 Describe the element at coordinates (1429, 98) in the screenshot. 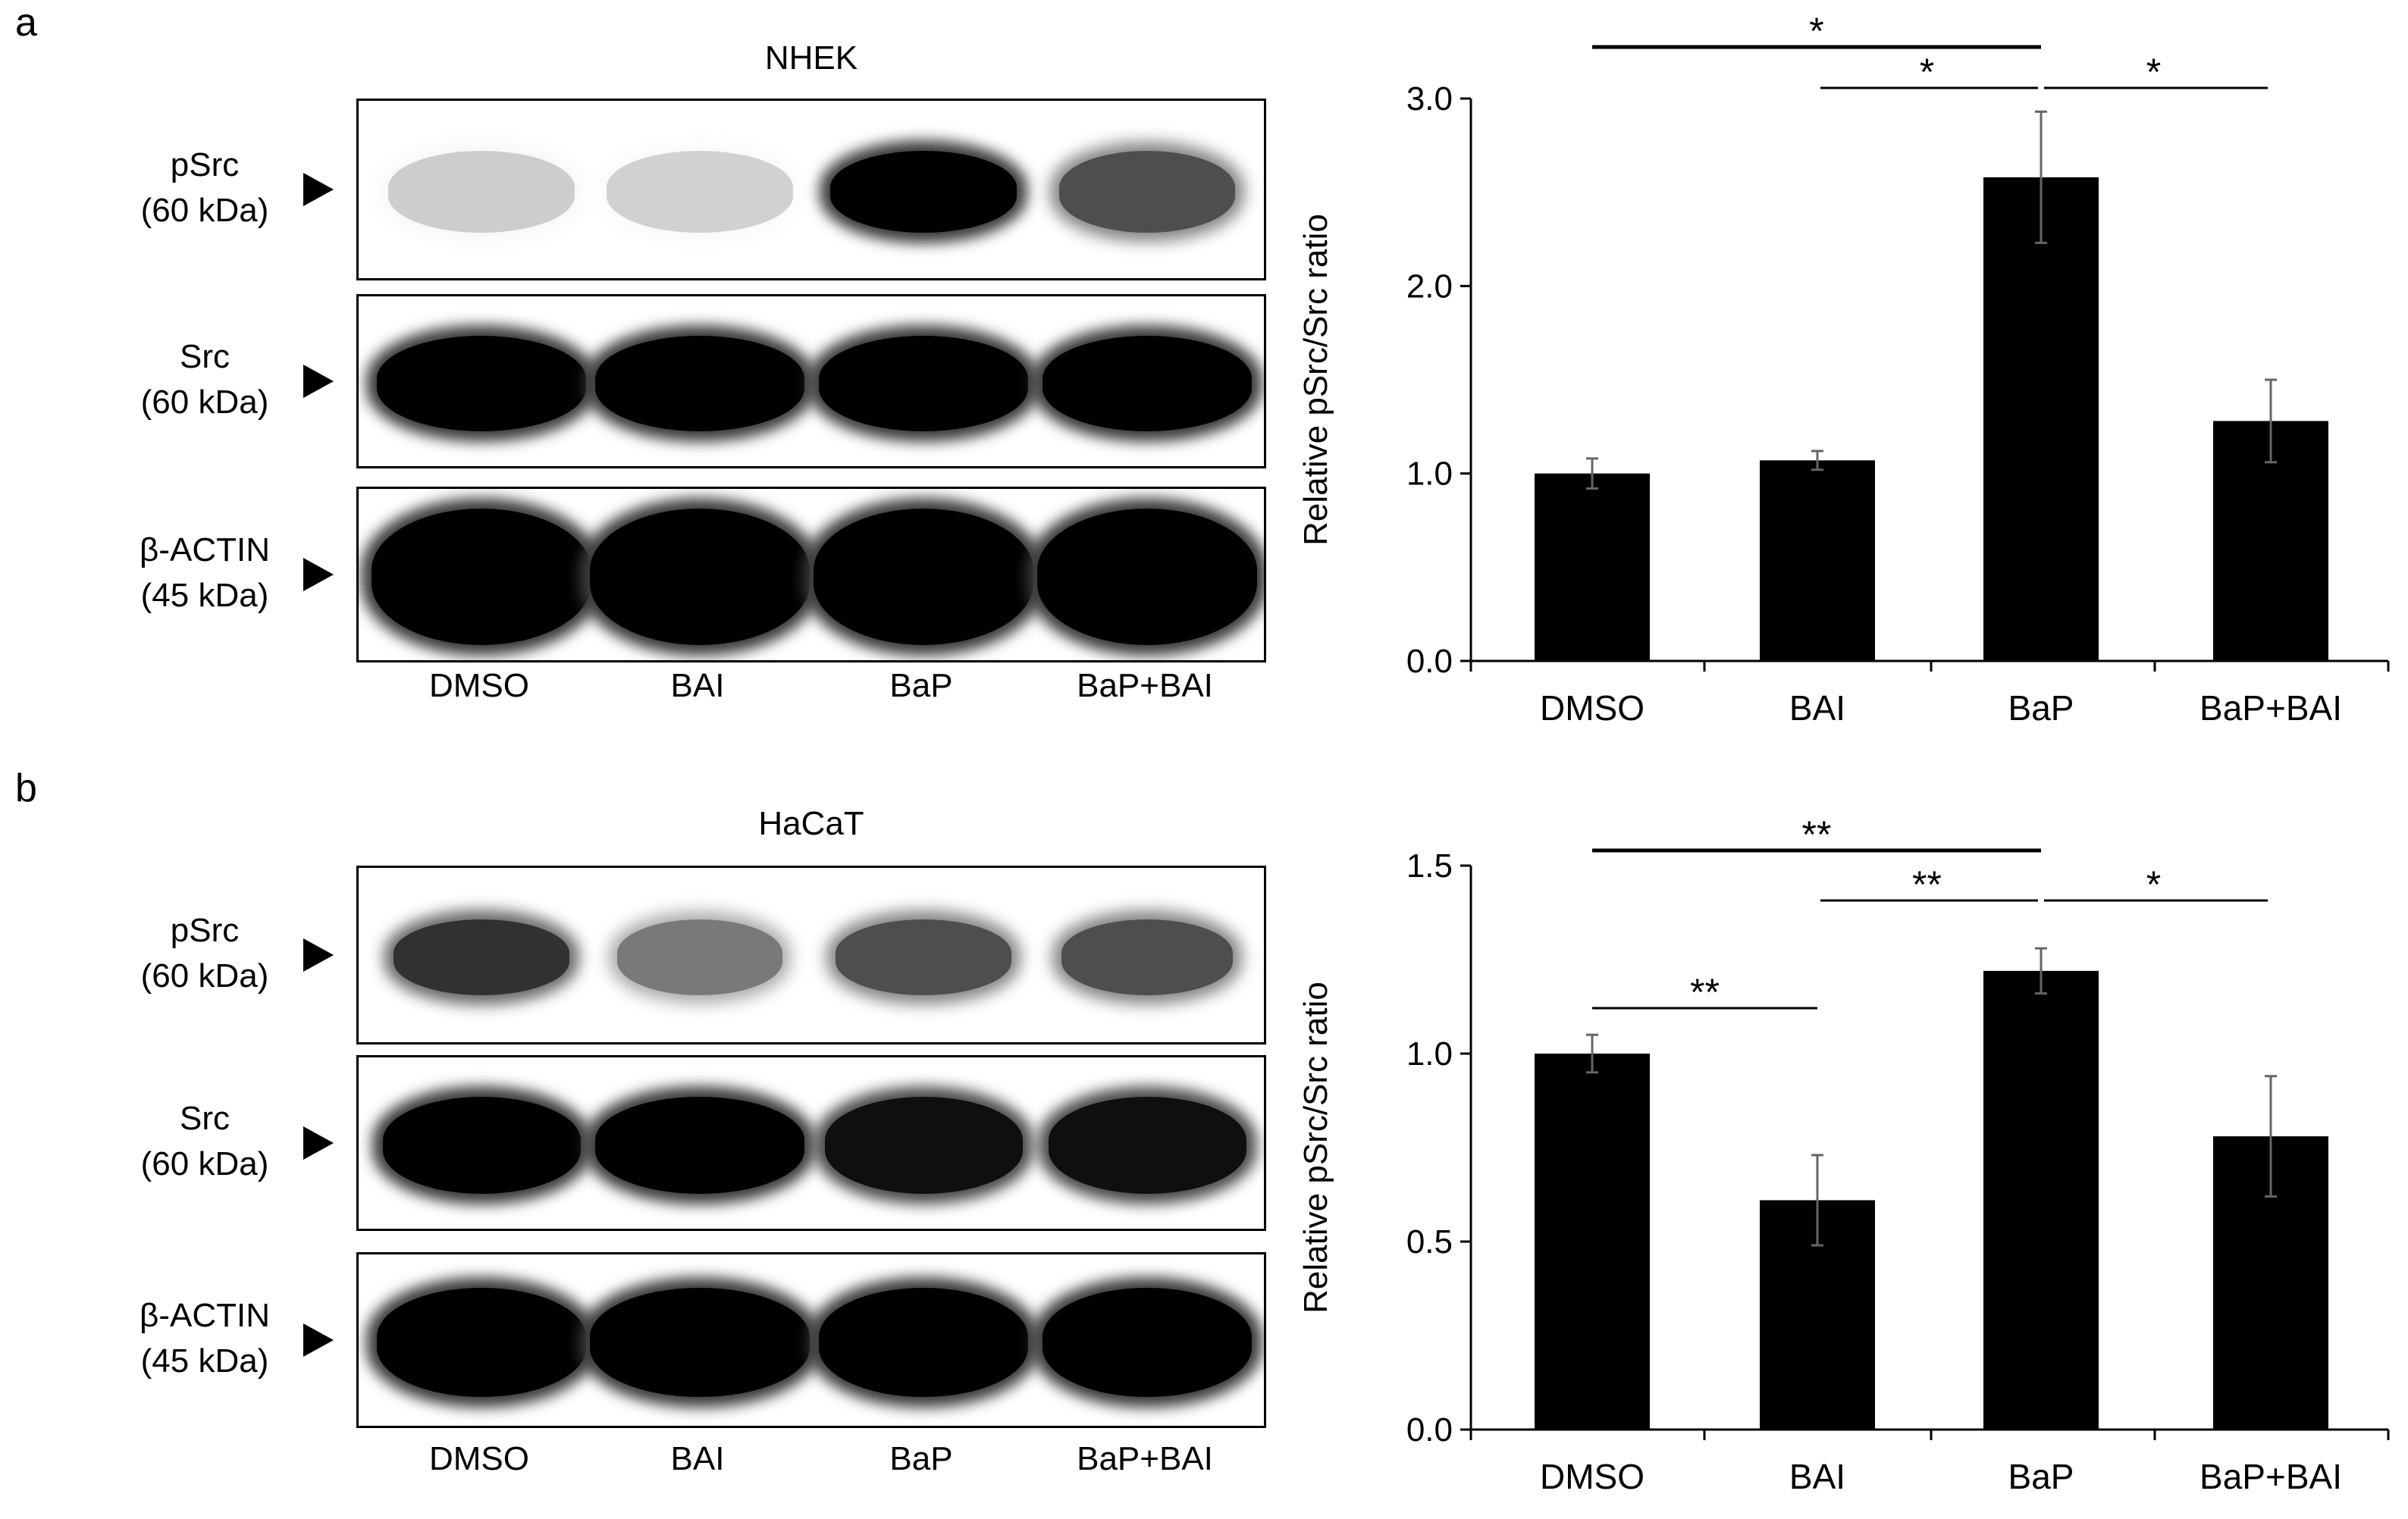

I see `y-tick-label: 3.0` at that location.